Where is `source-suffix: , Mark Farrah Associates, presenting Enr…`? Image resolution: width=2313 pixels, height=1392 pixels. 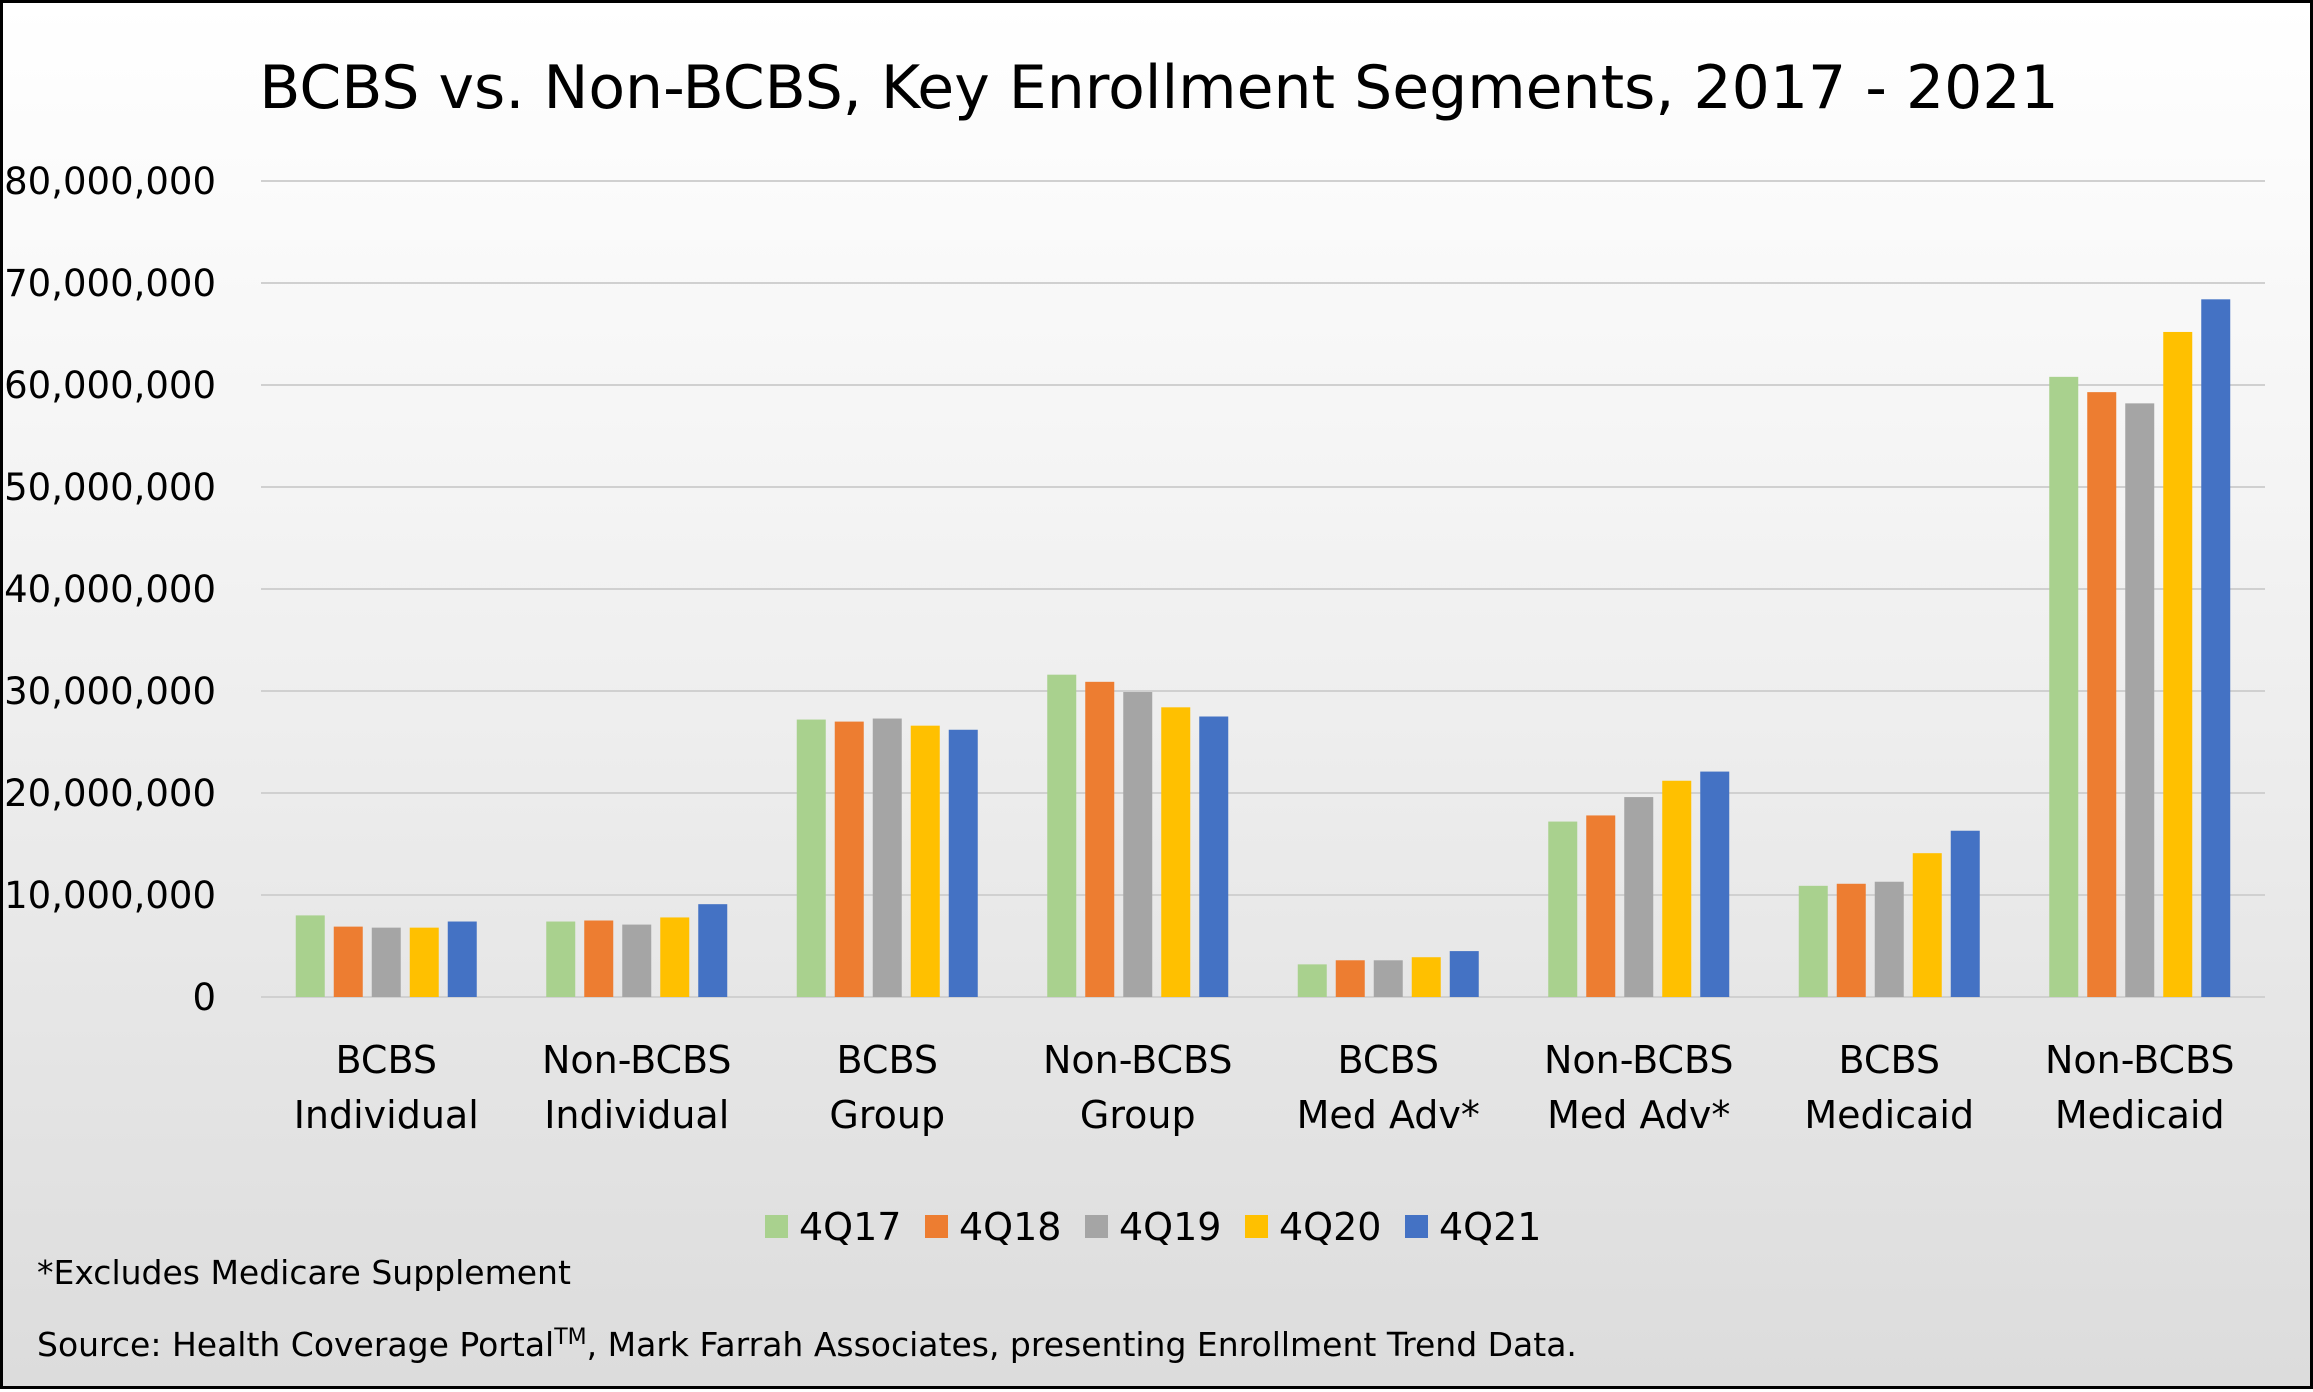
source-suffix: , Mark Farrah Associates, presenting Enr… is located at coordinates (1081, 1344).